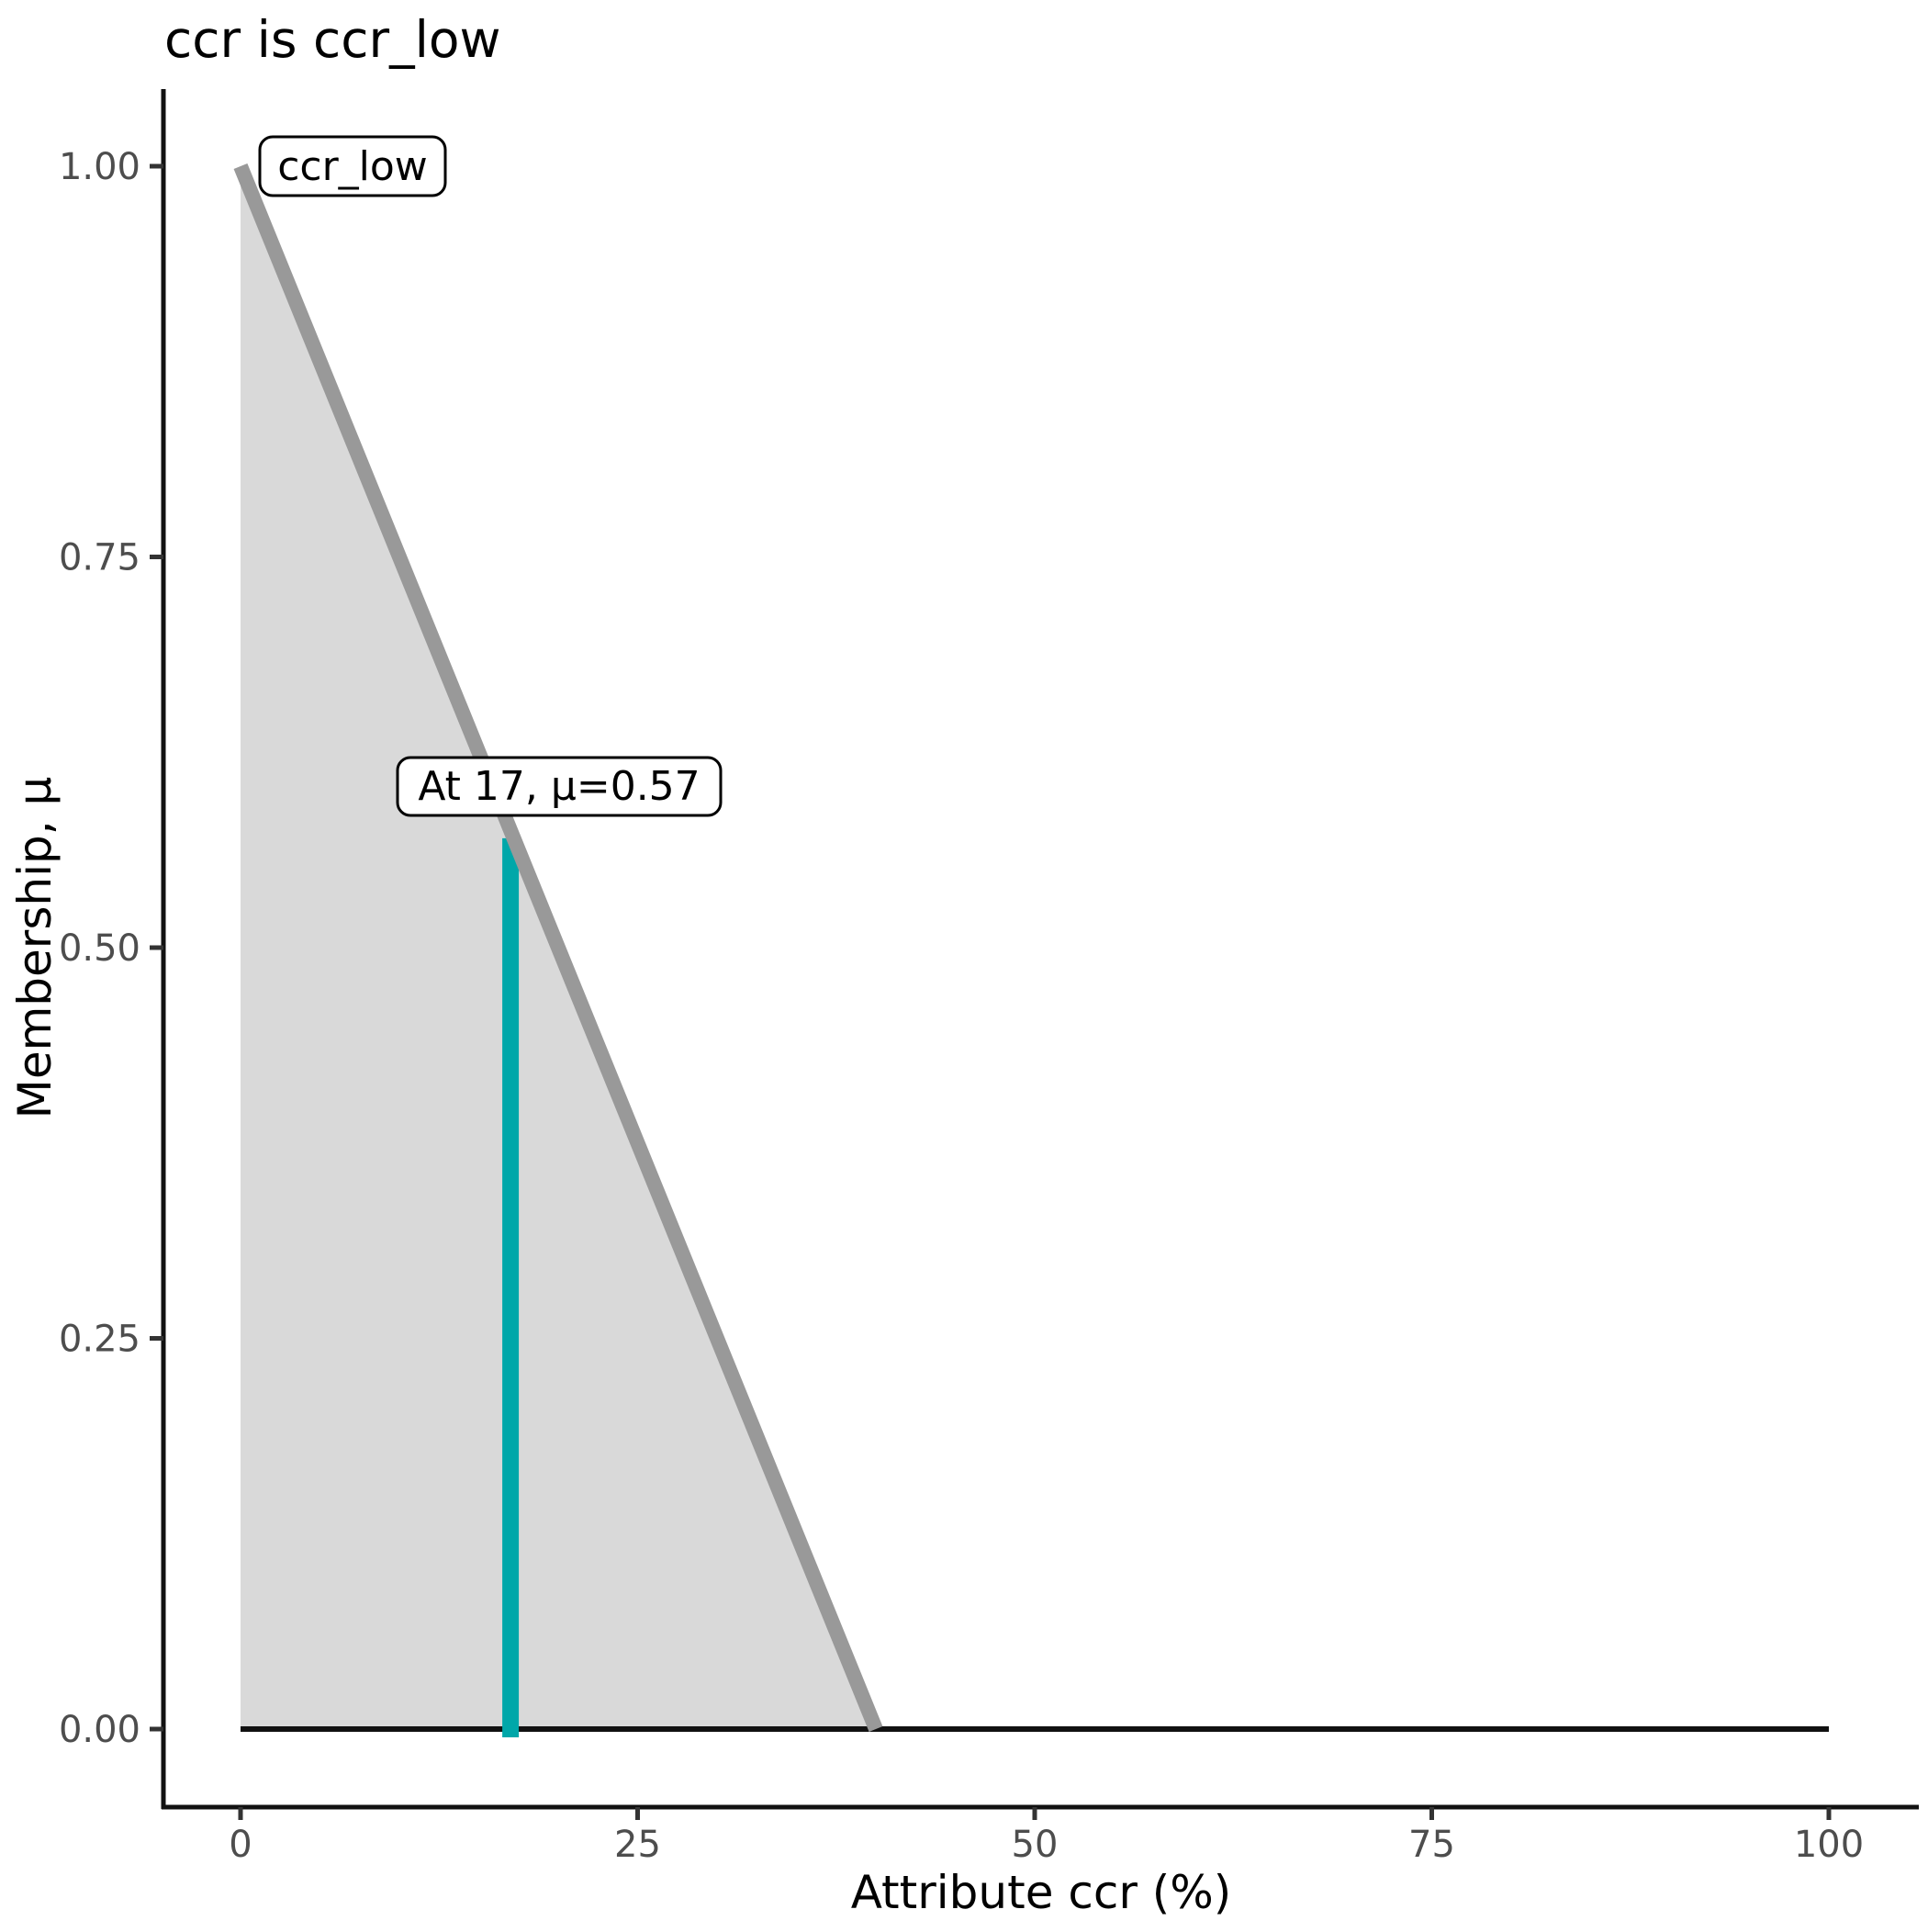 This screenshot has height=1932, width=1928. What do you see at coordinates (637, 1845) in the screenshot?
I see `x-tick-label: 25` at bounding box center [637, 1845].